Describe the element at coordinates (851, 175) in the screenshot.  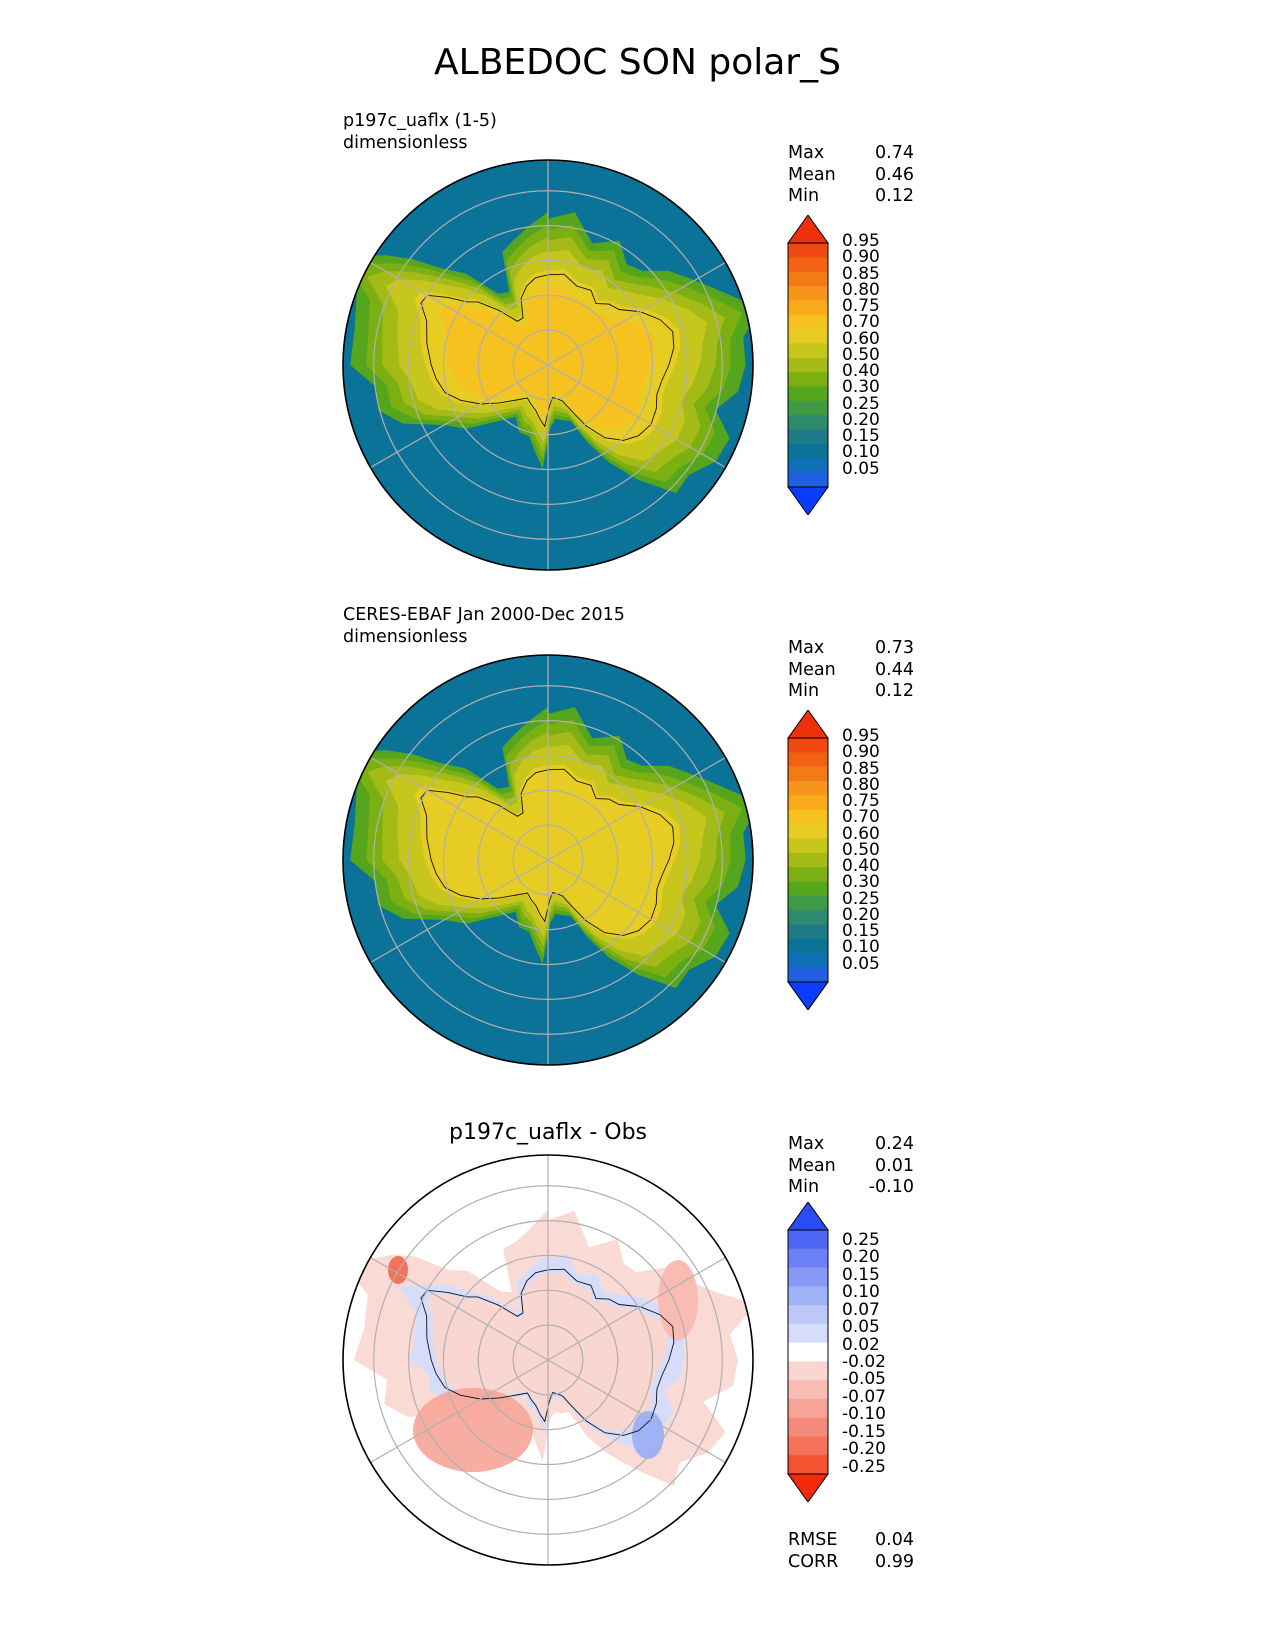
I see `stats-block: Max 0.74 Mean 0.46 Min 0.12` at that location.